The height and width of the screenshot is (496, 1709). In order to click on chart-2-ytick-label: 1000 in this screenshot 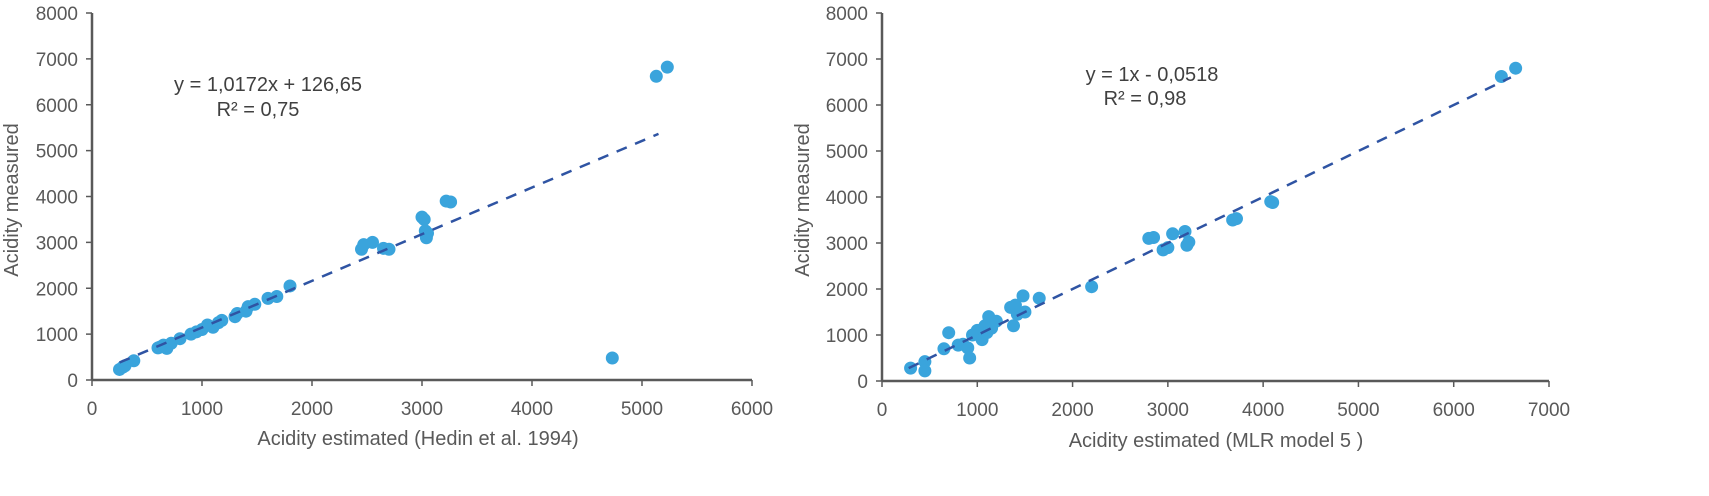, I will do `click(847, 336)`.